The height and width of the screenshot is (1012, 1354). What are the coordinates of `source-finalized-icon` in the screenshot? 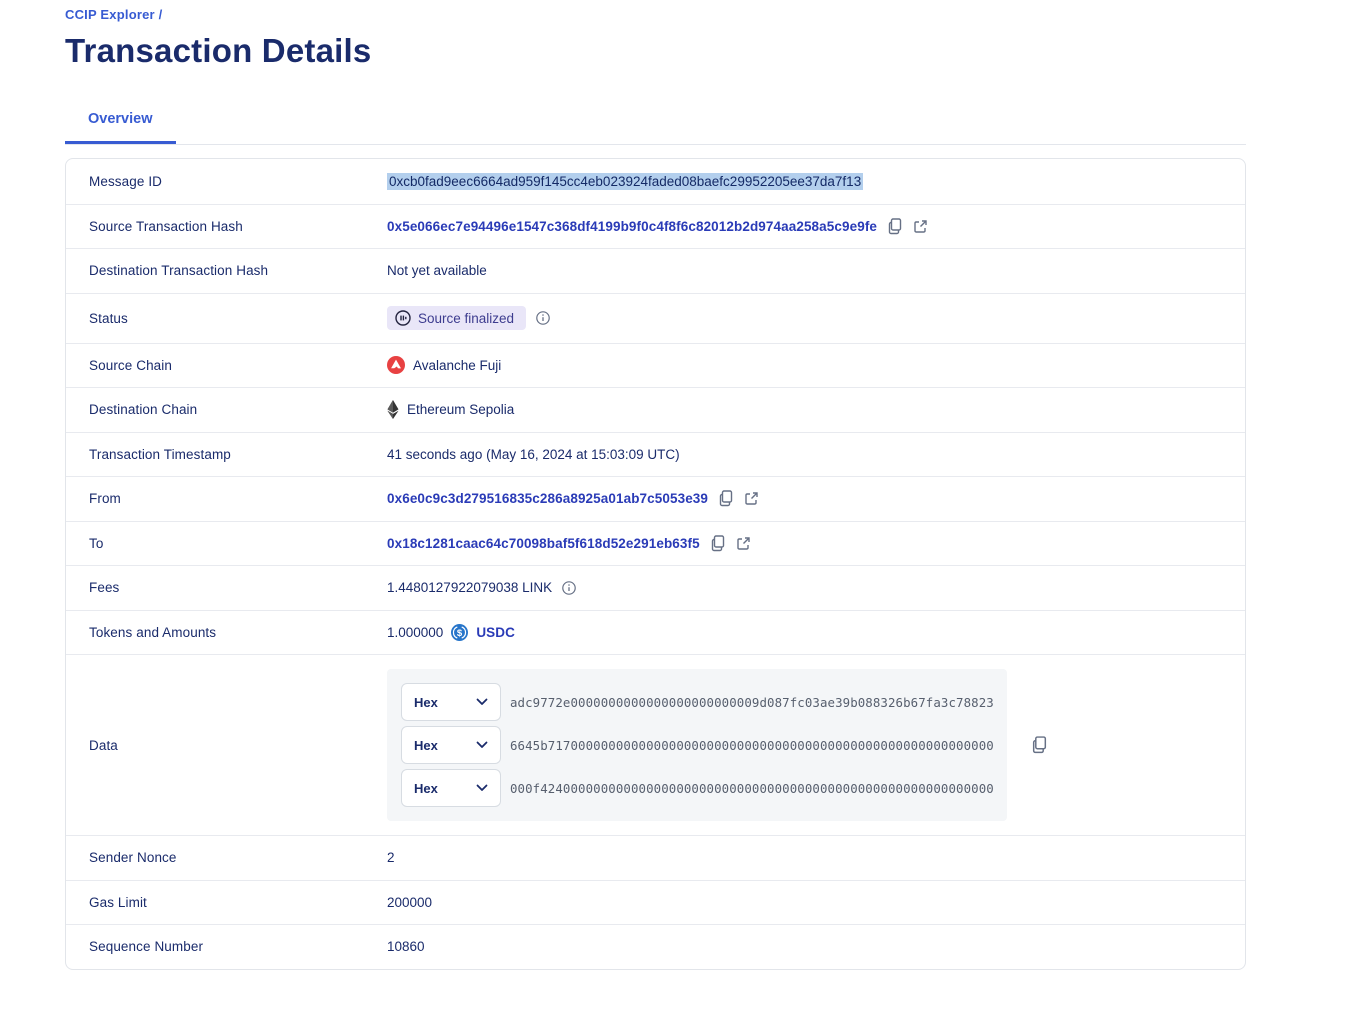 It's located at (403, 318).